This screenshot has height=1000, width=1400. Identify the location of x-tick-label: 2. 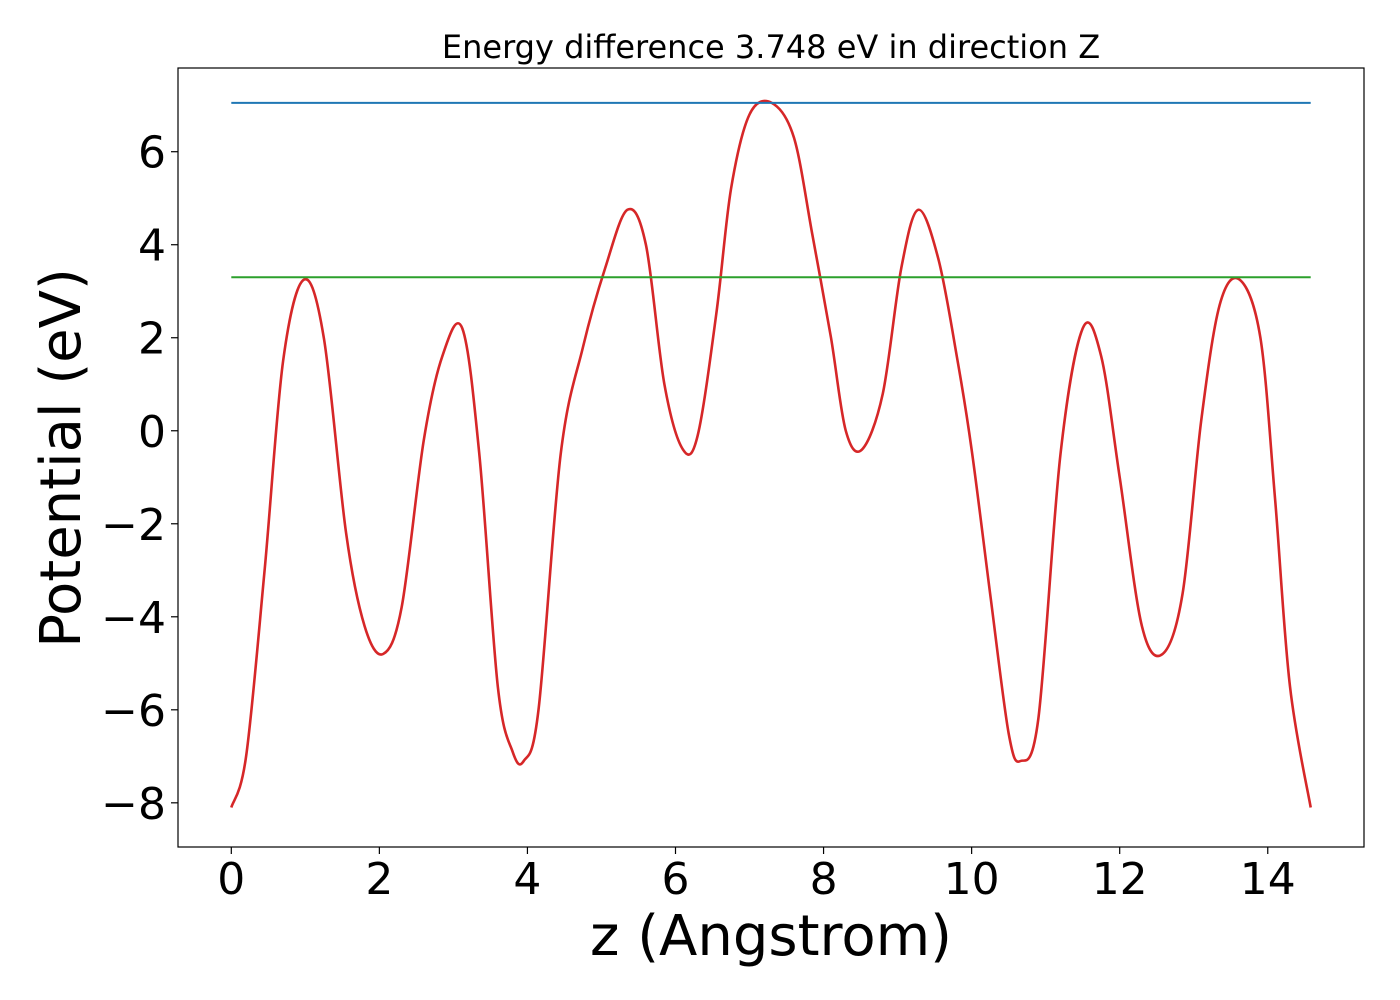
(379, 879).